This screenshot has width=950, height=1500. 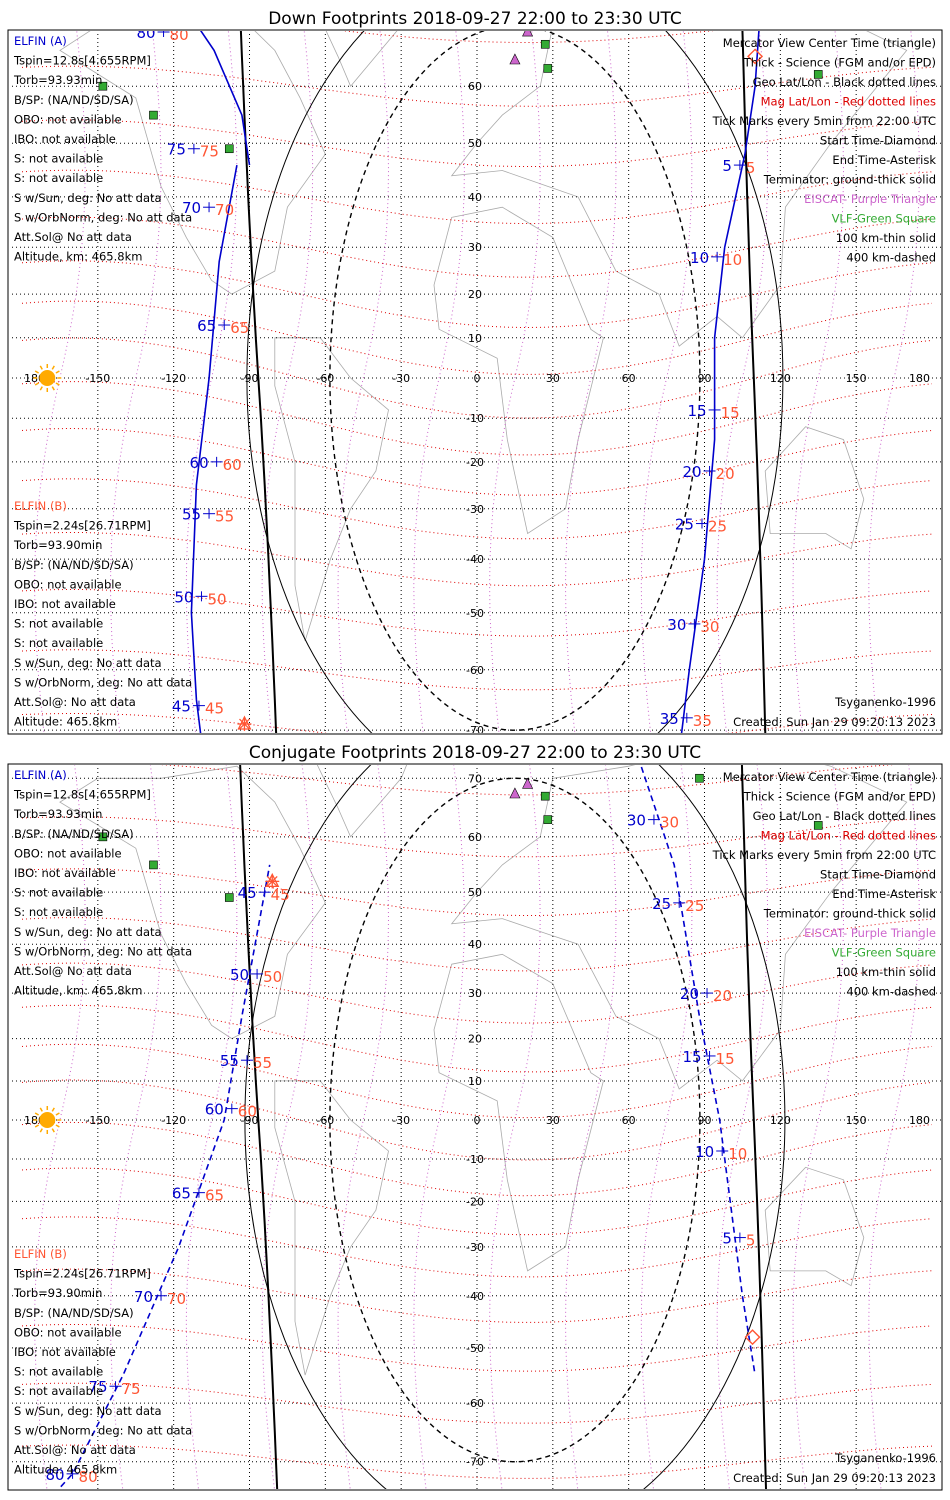 I want to click on lon-label: -150, so click(x=97, y=378).